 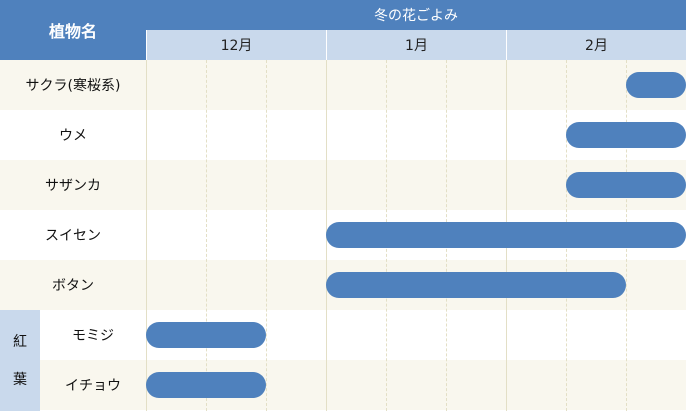 What do you see at coordinates (73, 86) in the screenshot?
I see `plant-label: サクラ(寒桜系)` at bounding box center [73, 86].